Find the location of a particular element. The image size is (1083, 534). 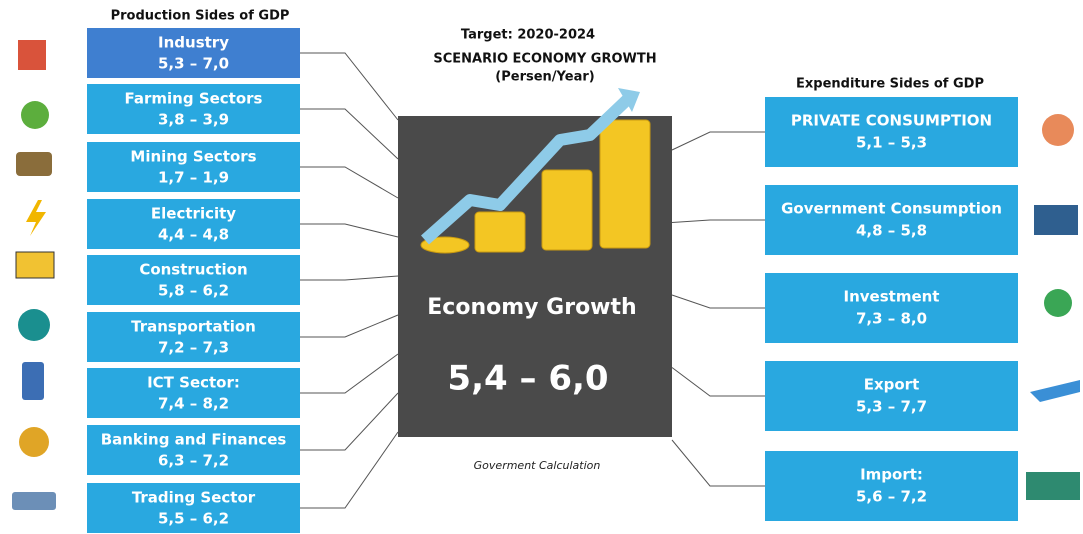

right-heading: Expenditure Sides of GDP is located at coordinates (890, 84).